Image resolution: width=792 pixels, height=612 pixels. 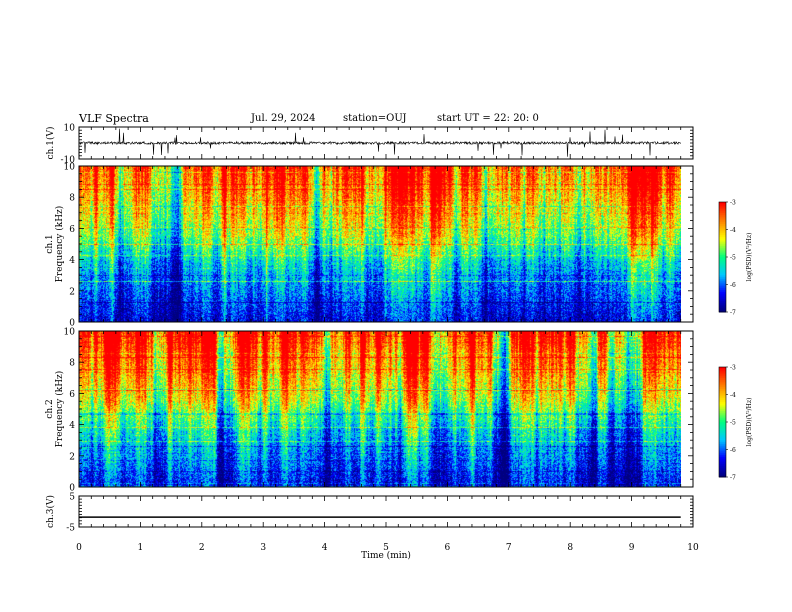 I want to click on x-tick-label: 8, so click(x=570, y=548).